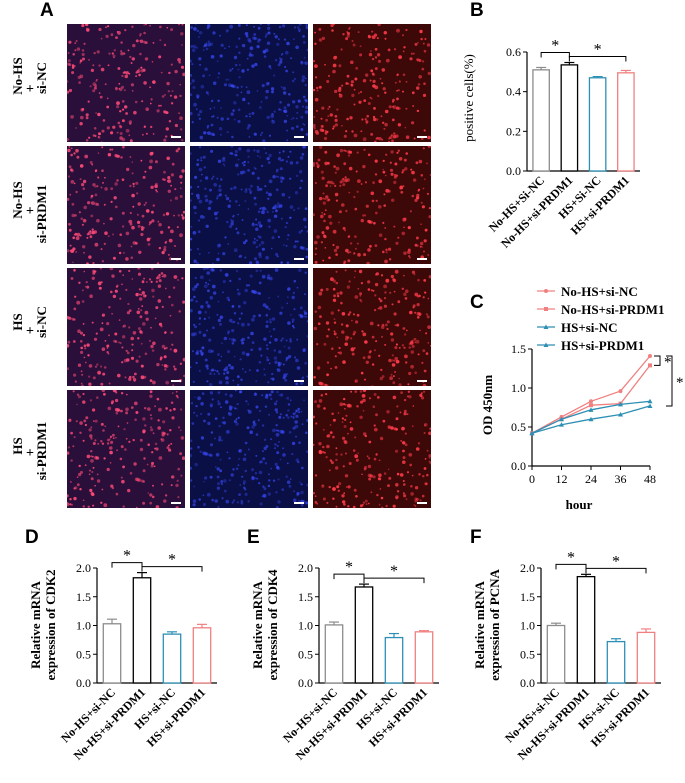 This screenshot has width=685, height=783. I want to click on y-tick-label: 1.5, so click(527, 597).